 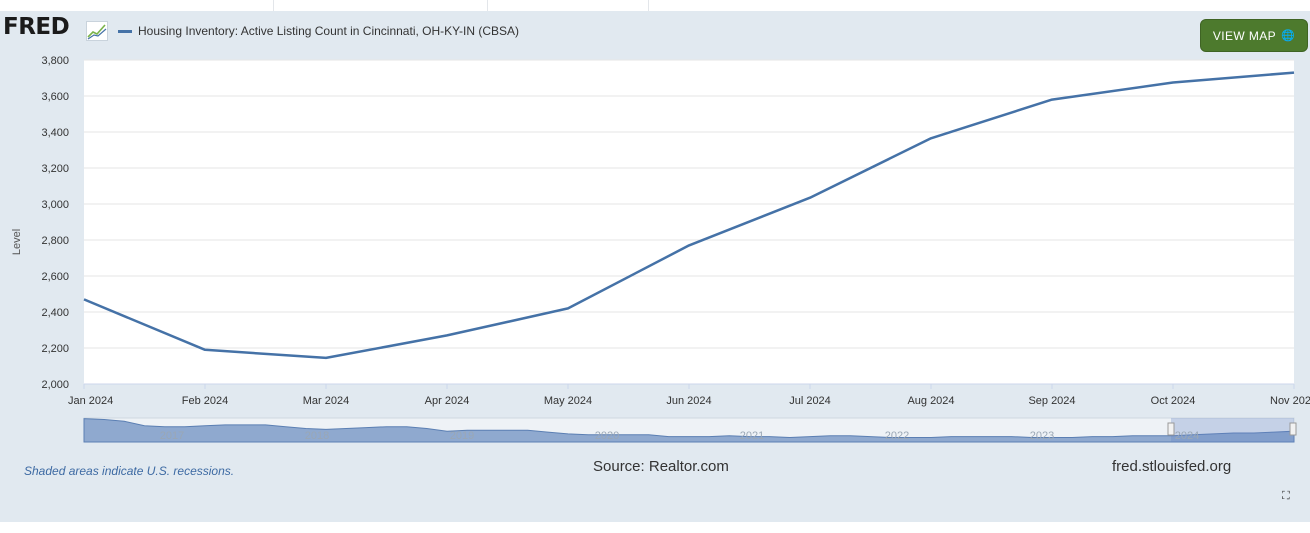 What do you see at coordinates (1288, 36) in the screenshot?
I see `globe-icon: 🌐` at bounding box center [1288, 36].